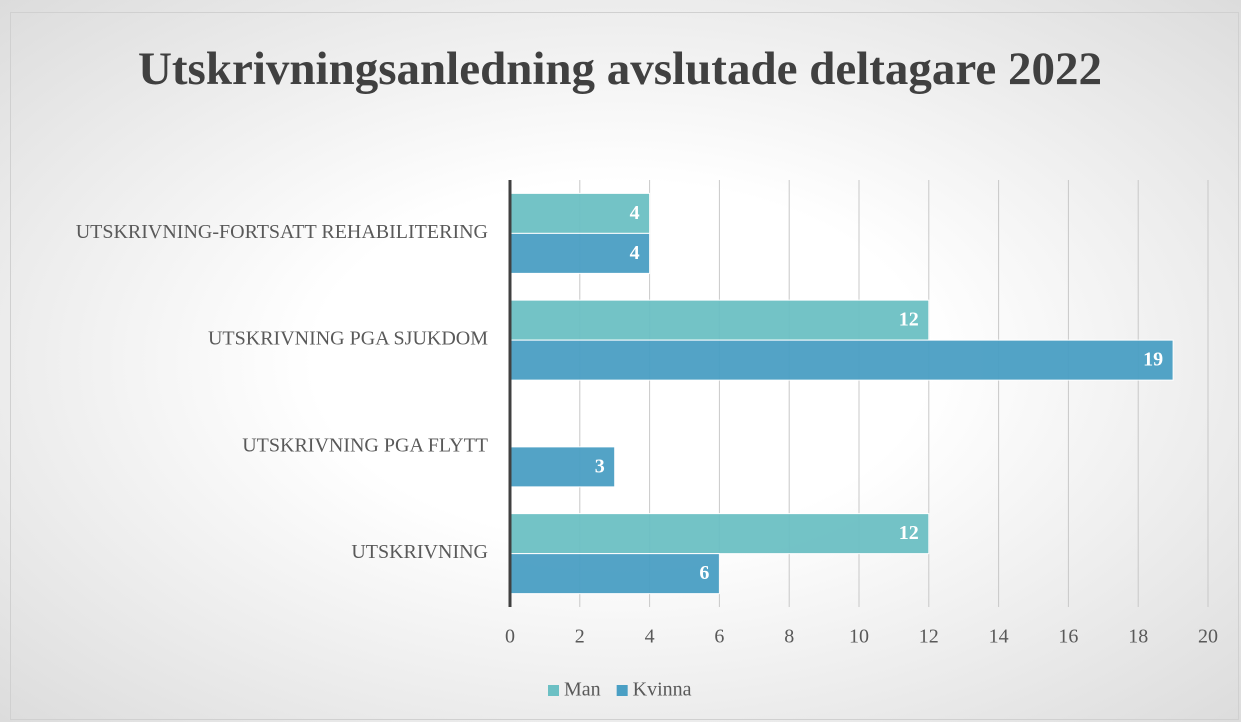 This screenshot has width=1241, height=722. What do you see at coordinates (1208, 637) in the screenshot?
I see `x-tick-label: 20` at bounding box center [1208, 637].